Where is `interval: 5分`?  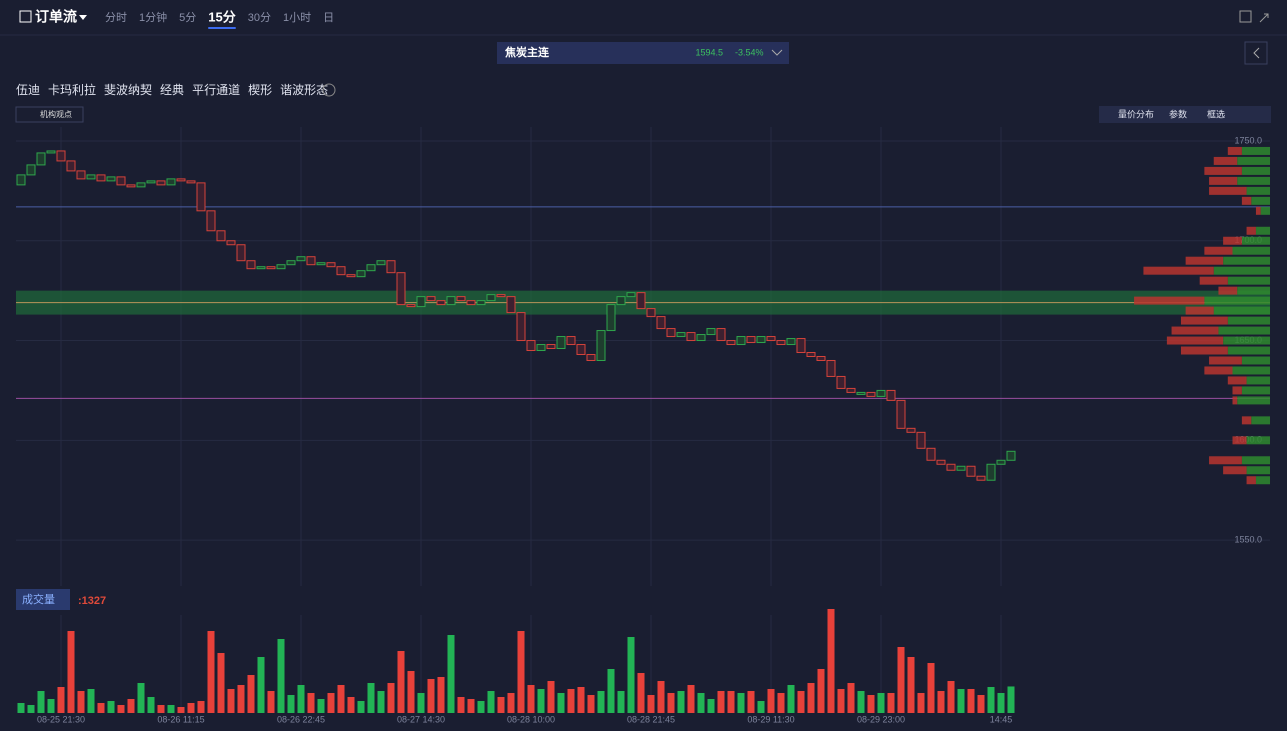
interval: 5分 is located at coordinates (187, 17).